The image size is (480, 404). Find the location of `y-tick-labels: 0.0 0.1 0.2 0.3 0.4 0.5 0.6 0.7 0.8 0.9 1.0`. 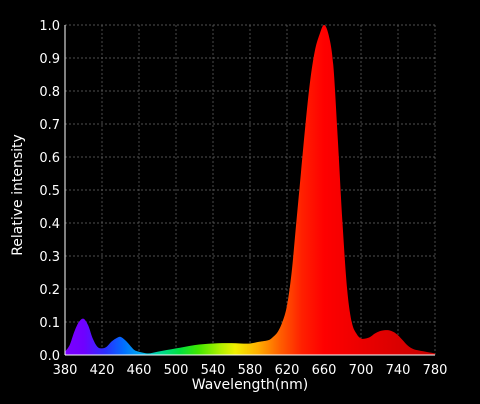

y-tick-labels: 0.0 0.1 0.2 0.3 0.4 0.5 0.6 0.7 0.8 0.9 1.0 is located at coordinates (49, 191).